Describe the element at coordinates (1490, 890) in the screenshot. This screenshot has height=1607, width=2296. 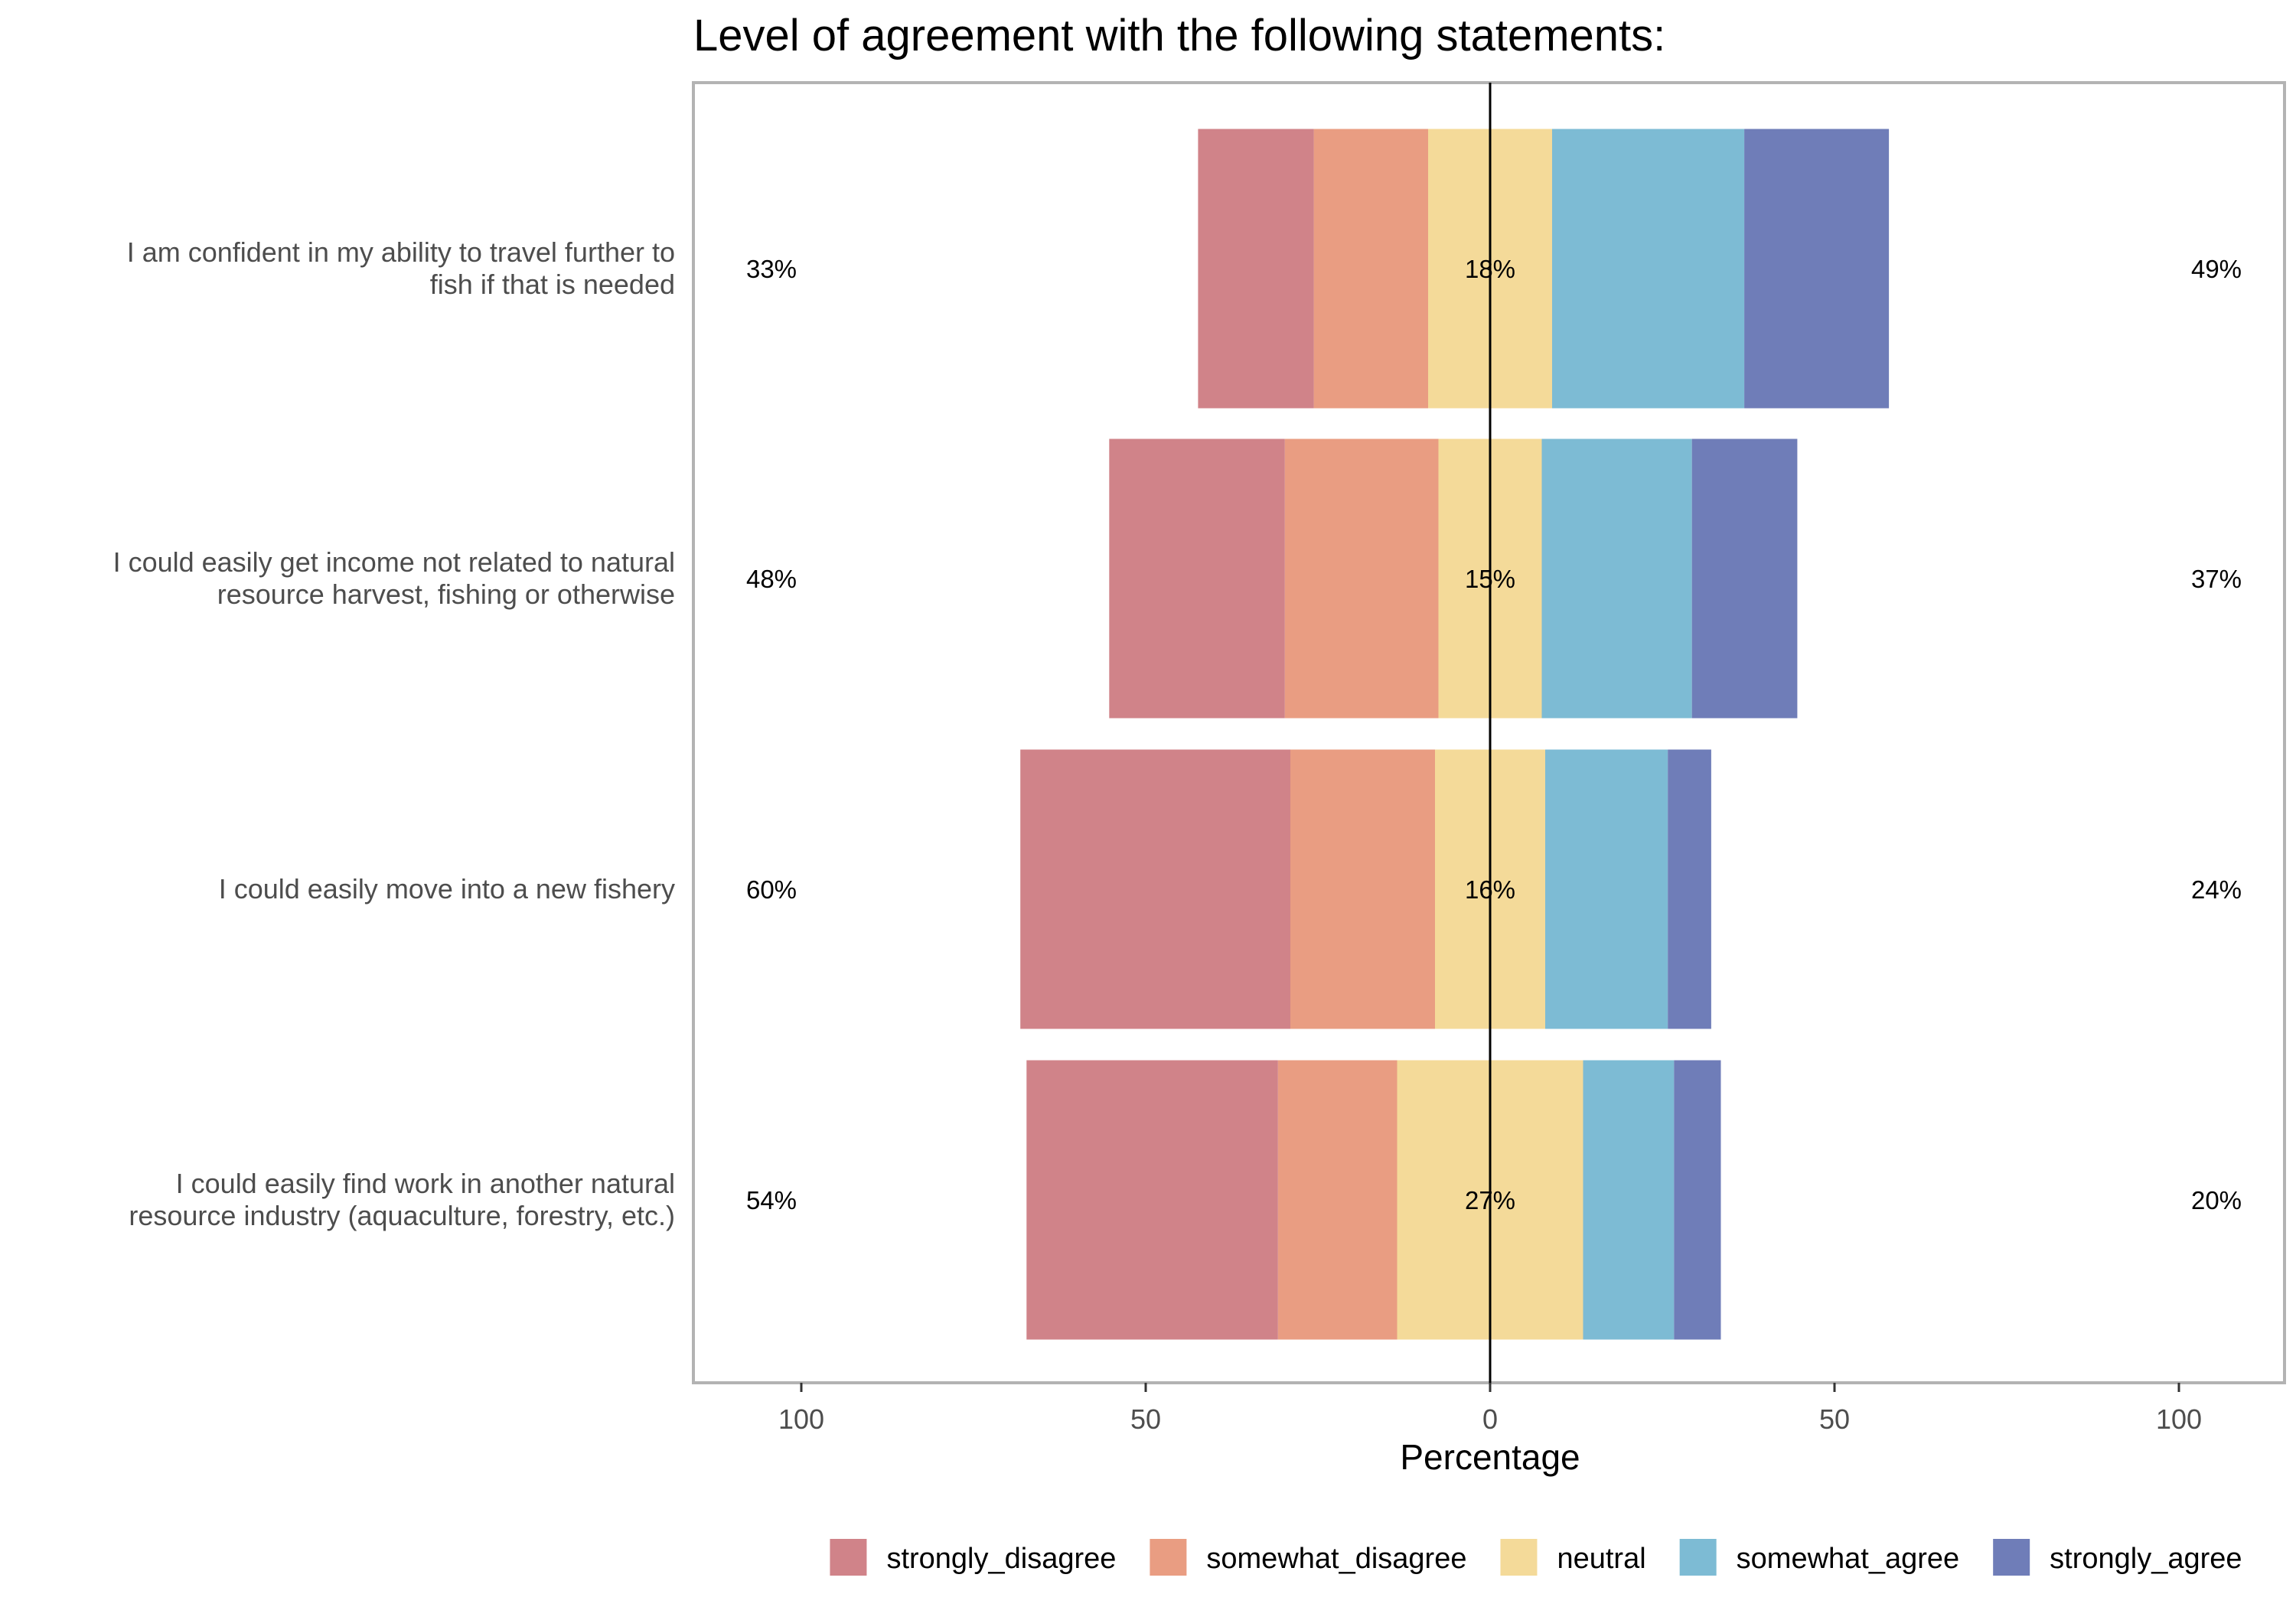
I see `neutral-percent-label: 16%` at that location.